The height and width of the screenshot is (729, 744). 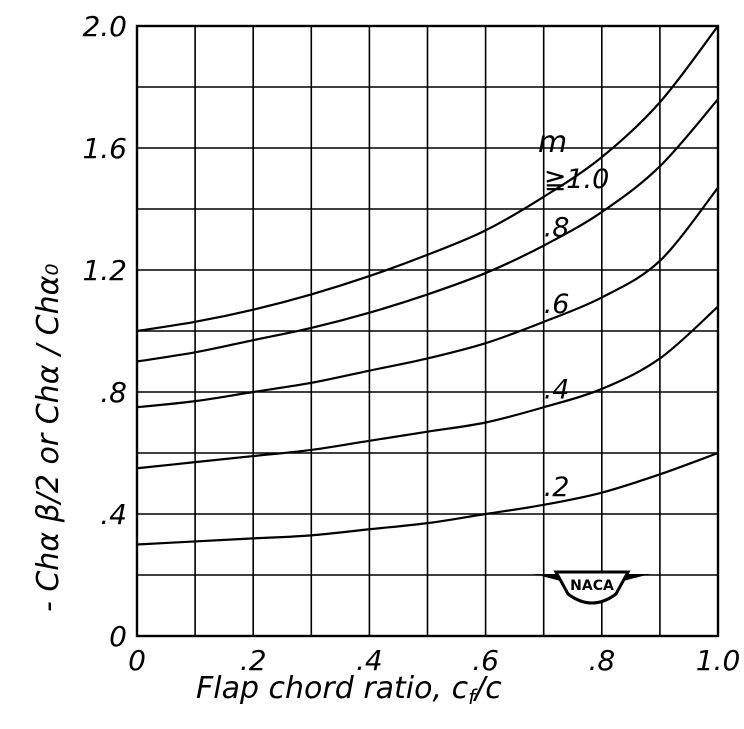 What do you see at coordinates (48, 438) in the screenshot?
I see `y-axis-label: - Chα β/2 or Chα / Chα₀` at bounding box center [48, 438].